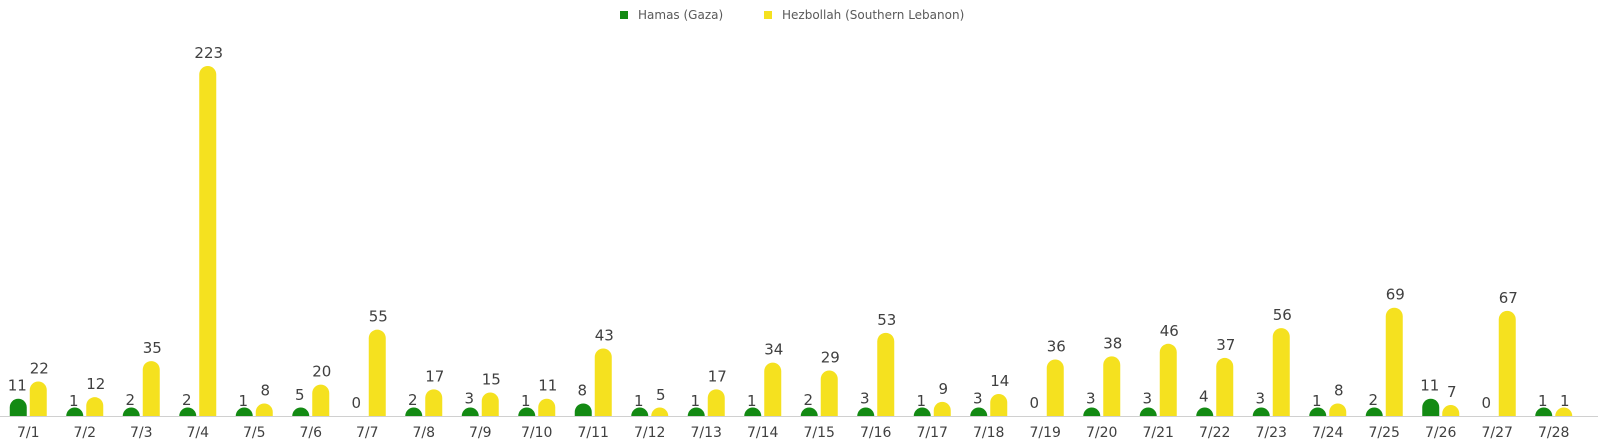 The height and width of the screenshot is (441, 1598). What do you see at coordinates (819, 433) in the screenshot?
I see `x-tick-label: 7/15` at bounding box center [819, 433].